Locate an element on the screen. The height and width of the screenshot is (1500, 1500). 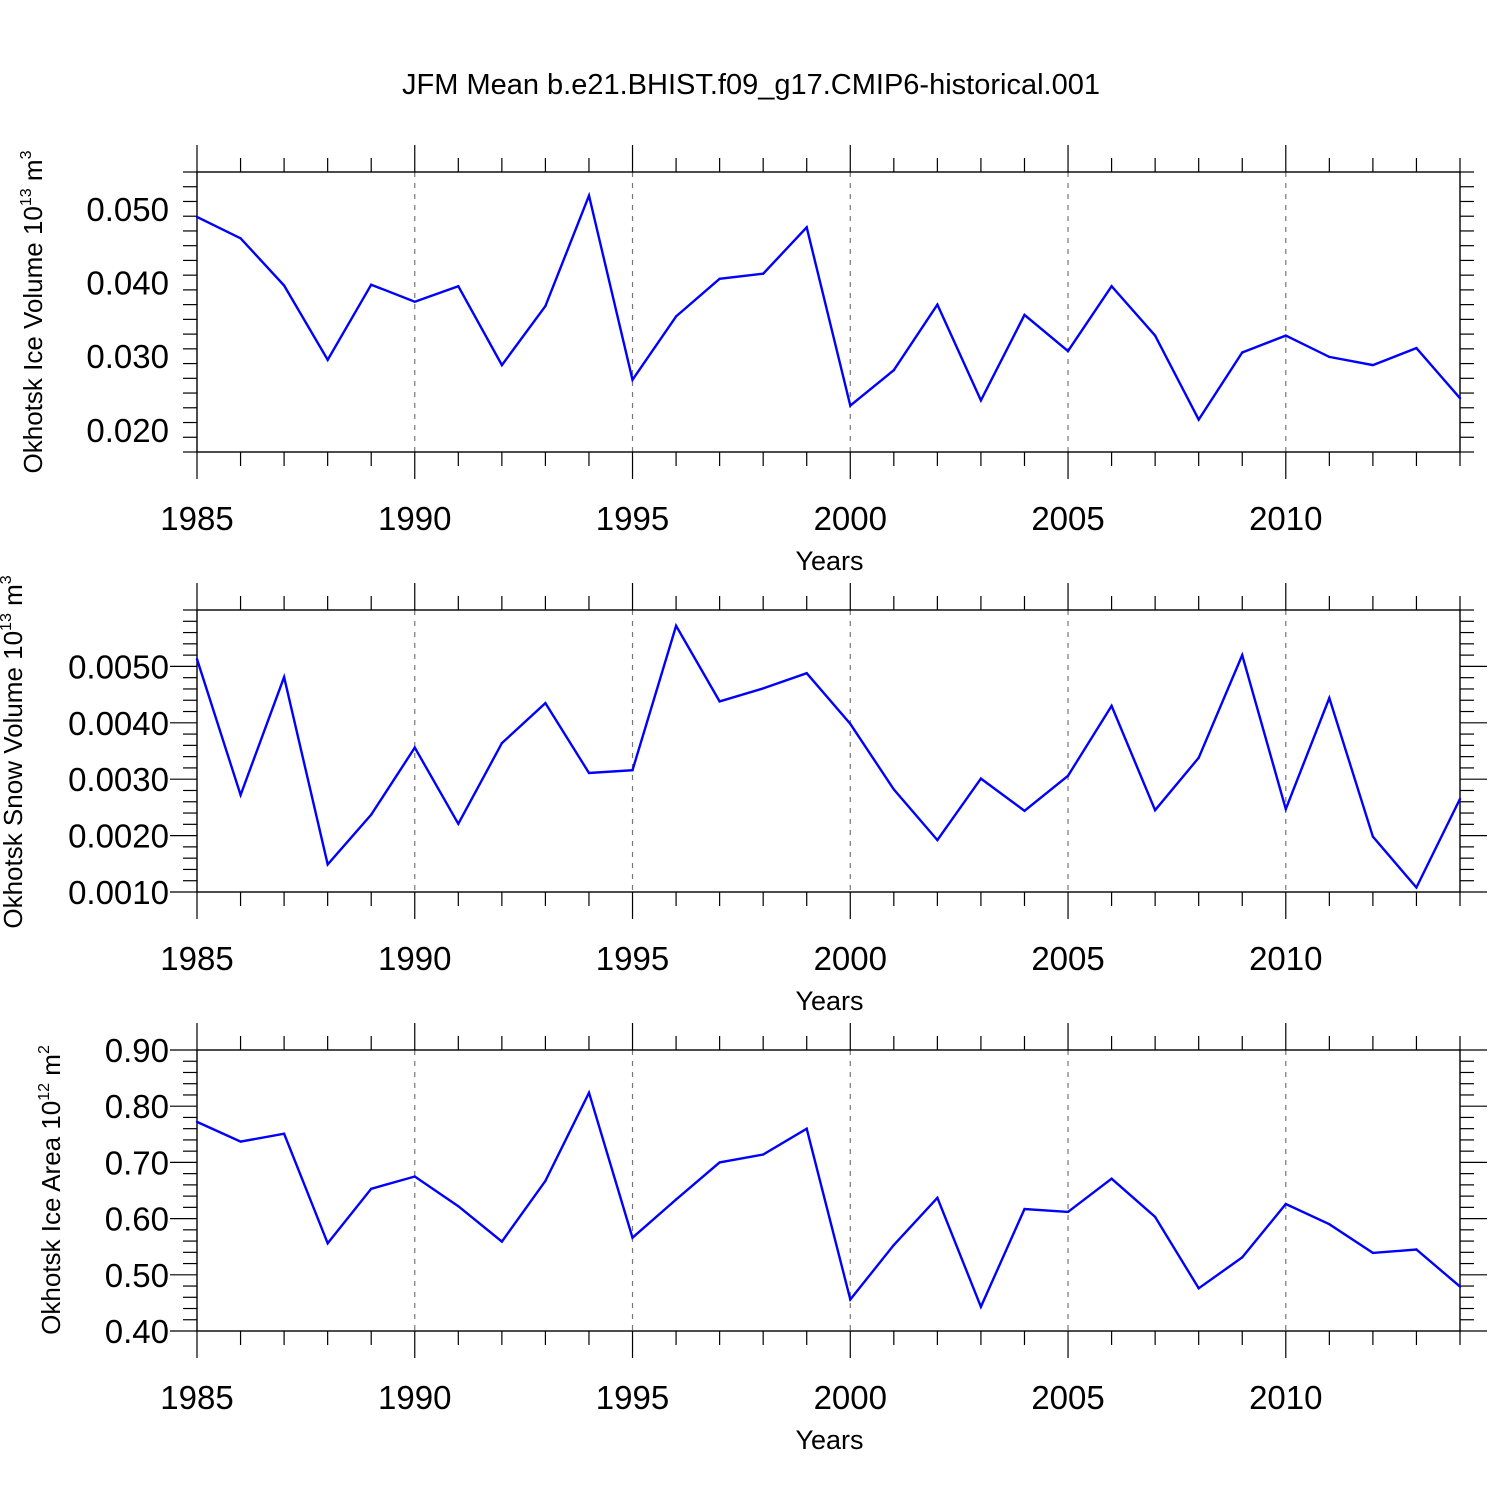
y-tick-label-1: 0.50 is located at coordinates (137, 1275).